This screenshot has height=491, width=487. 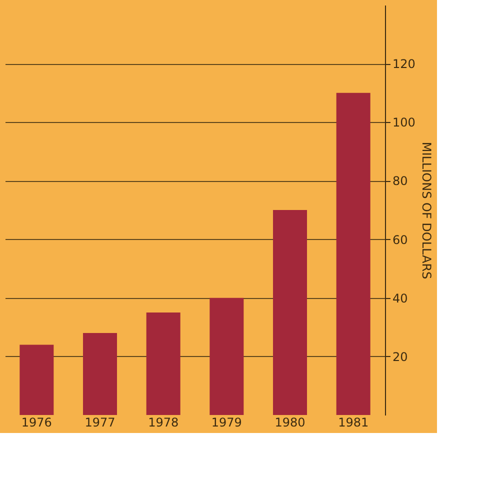 What do you see at coordinates (36, 423) in the screenshot?
I see `x-tick-label: 1976` at bounding box center [36, 423].